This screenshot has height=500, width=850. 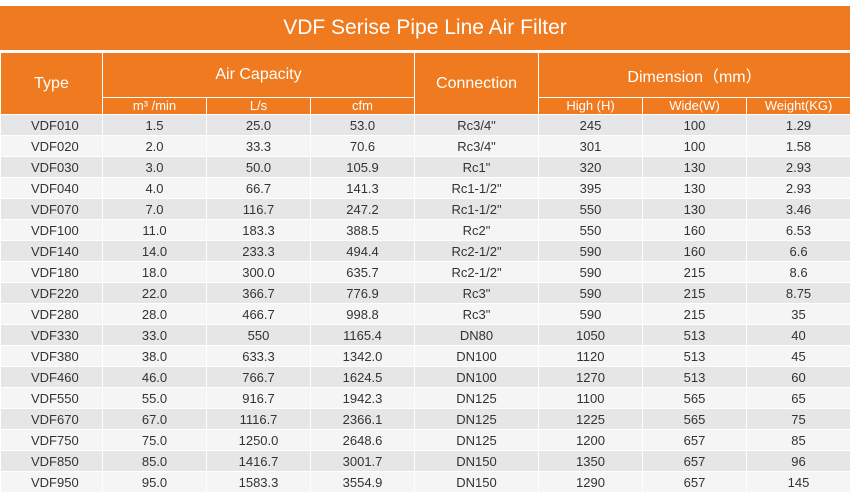 What do you see at coordinates (695, 146) in the screenshot?
I see `cell-wide: 100` at bounding box center [695, 146].